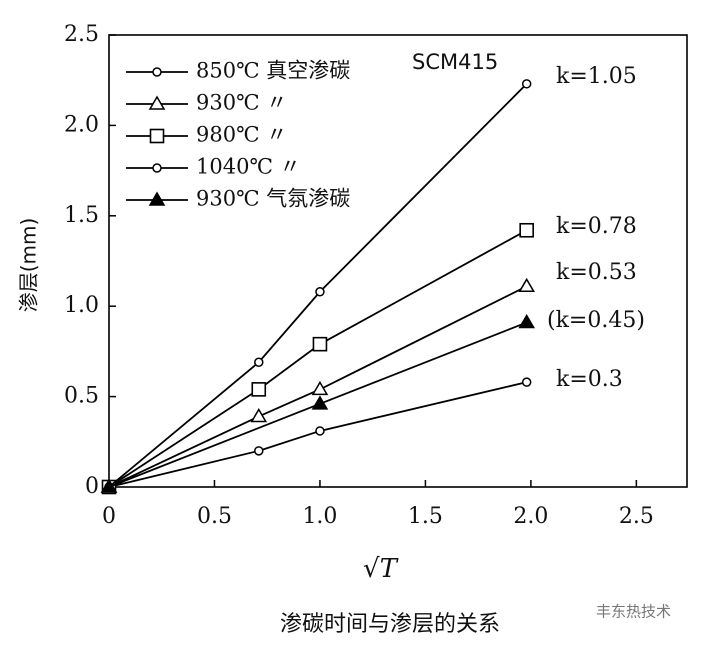  I want to click on annotation: k=0.53, so click(596, 272).